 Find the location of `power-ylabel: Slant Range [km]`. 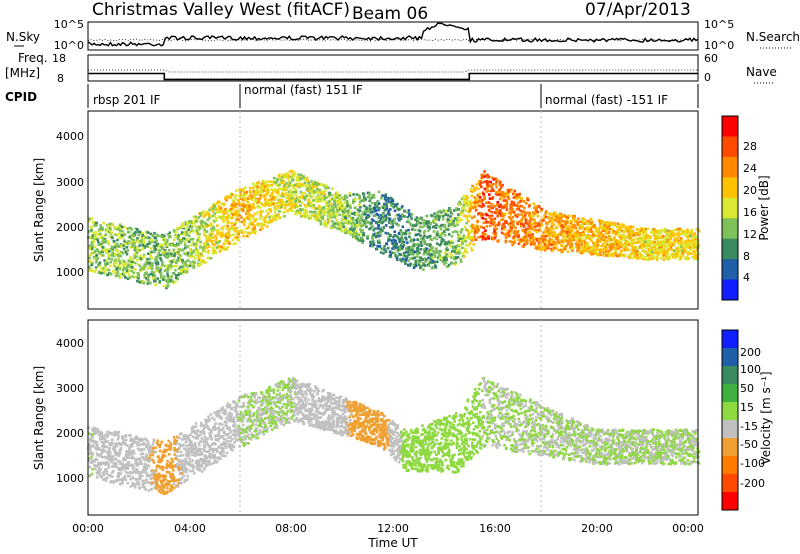

power-ylabel: Slant Range [km] is located at coordinates (39, 210).